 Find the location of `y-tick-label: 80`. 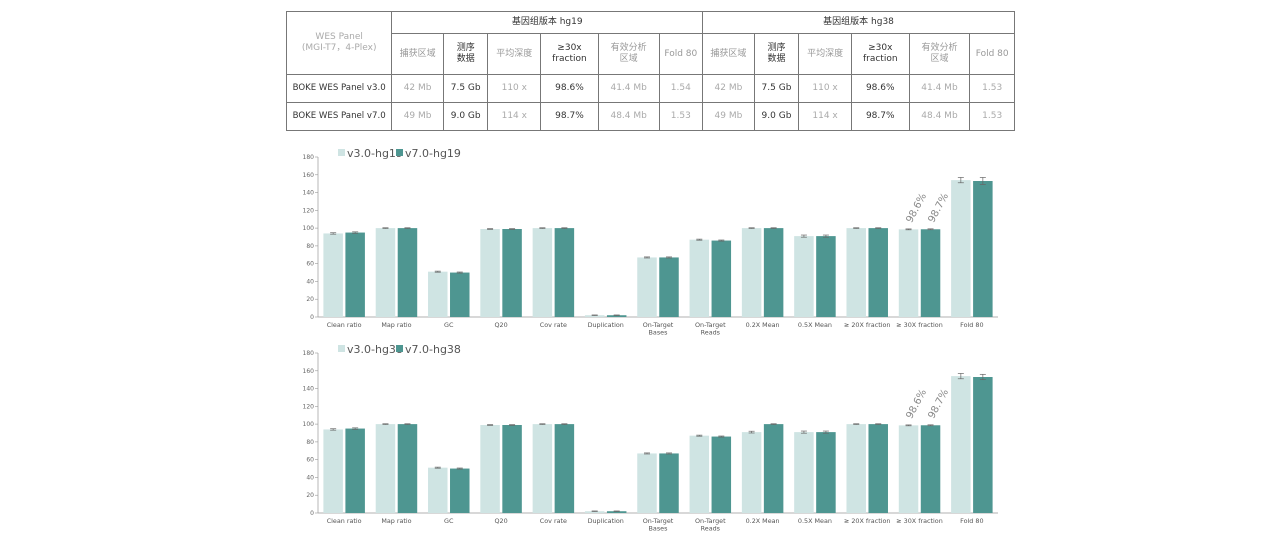

y-tick-label: 80 is located at coordinates (310, 442).